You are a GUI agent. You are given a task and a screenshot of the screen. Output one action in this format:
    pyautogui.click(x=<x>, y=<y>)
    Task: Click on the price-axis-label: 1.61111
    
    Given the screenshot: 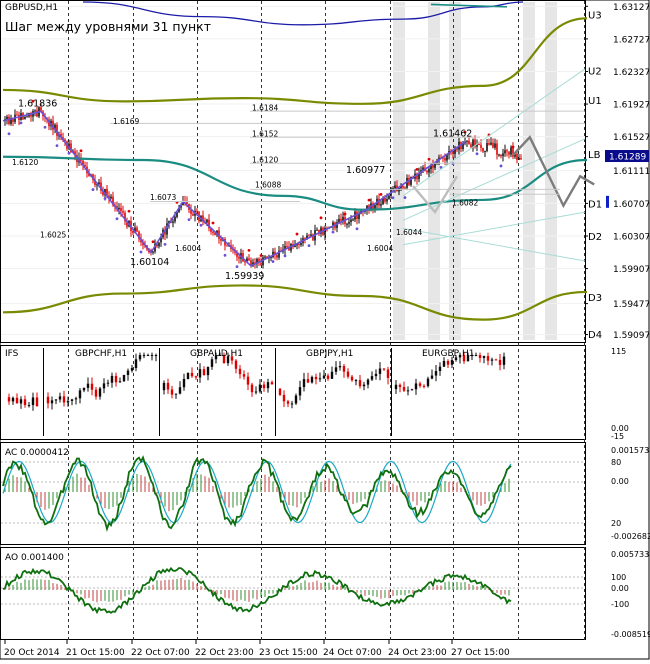 What is the action you would take?
    pyautogui.click(x=631, y=172)
    